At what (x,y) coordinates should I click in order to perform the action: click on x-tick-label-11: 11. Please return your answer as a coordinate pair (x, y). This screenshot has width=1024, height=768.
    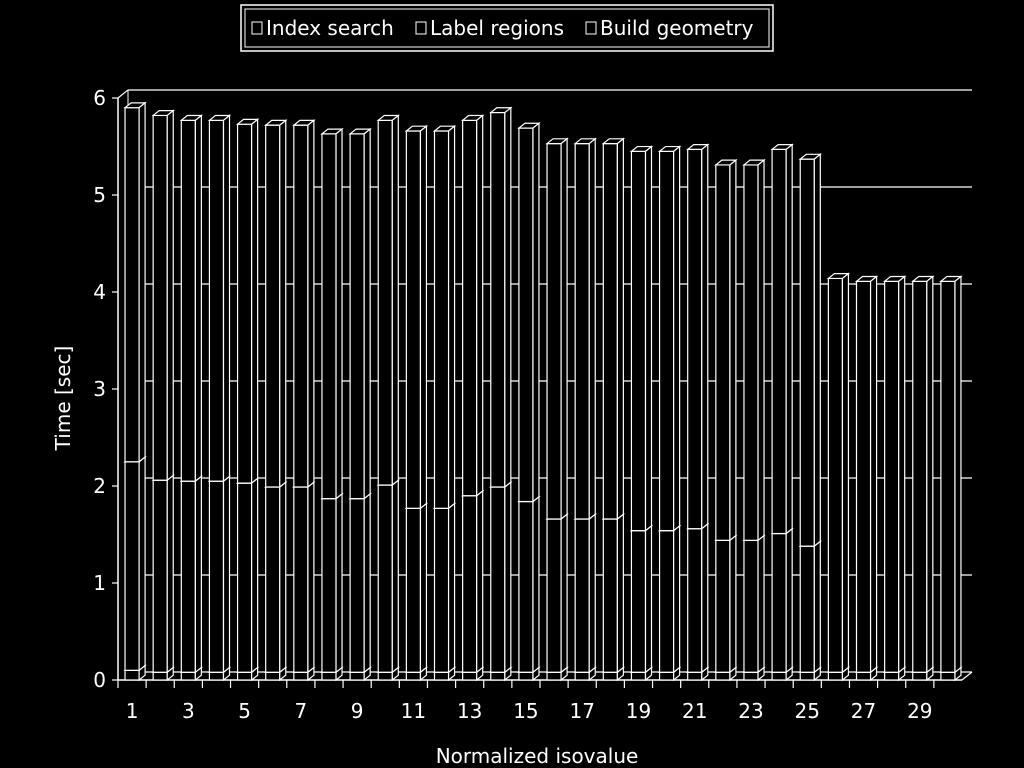
    Looking at the image, I should click on (413, 711).